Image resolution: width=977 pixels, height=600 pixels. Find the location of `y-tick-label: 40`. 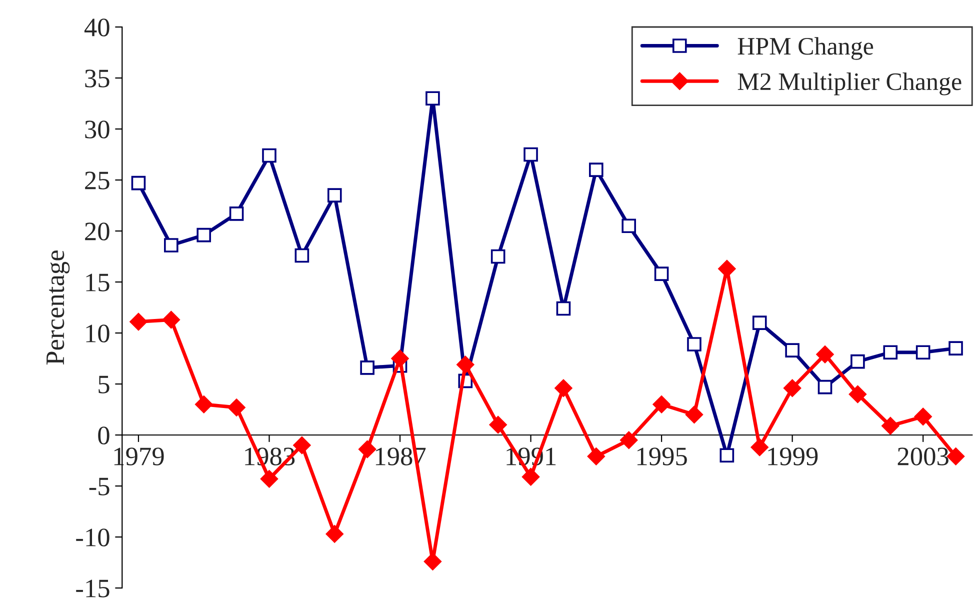

y-tick-label: 40 is located at coordinates (97, 27).